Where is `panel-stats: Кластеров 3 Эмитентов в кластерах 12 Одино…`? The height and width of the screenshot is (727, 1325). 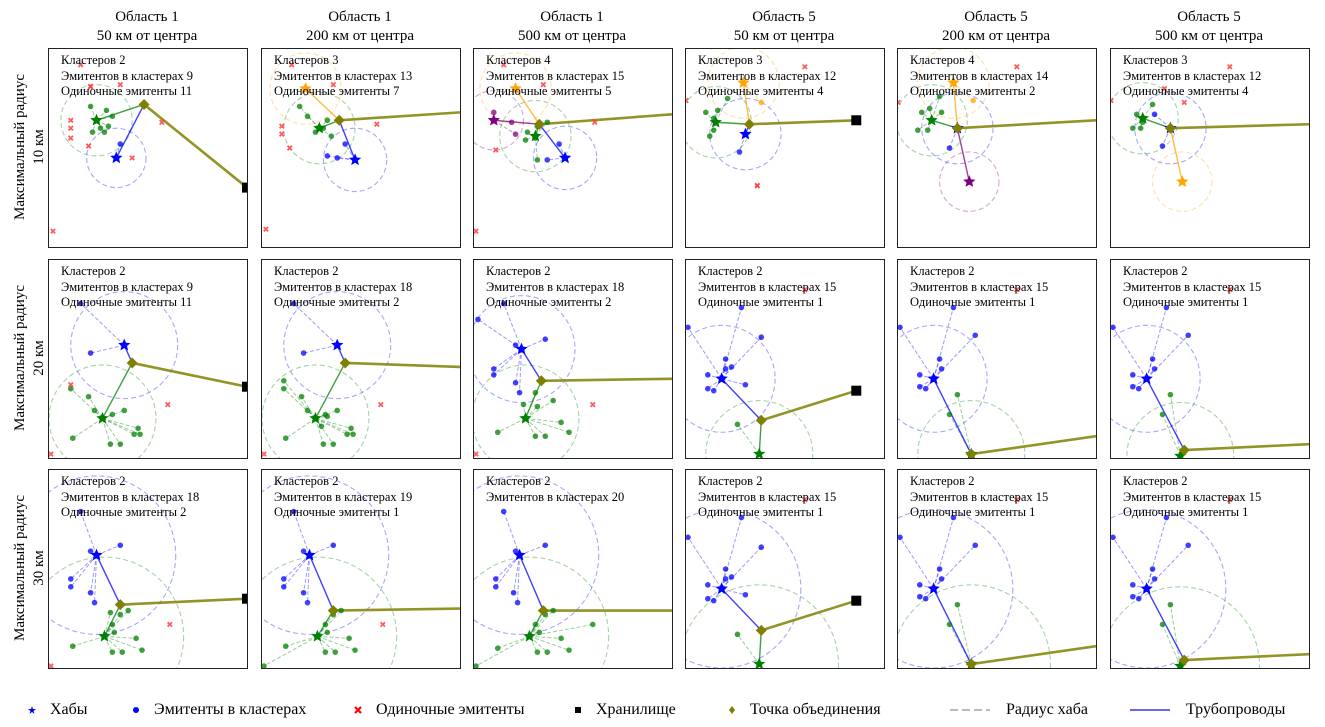 panel-stats: Кластеров 3 Эмитентов в кластерах 12 Одино… is located at coordinates (767, 76).